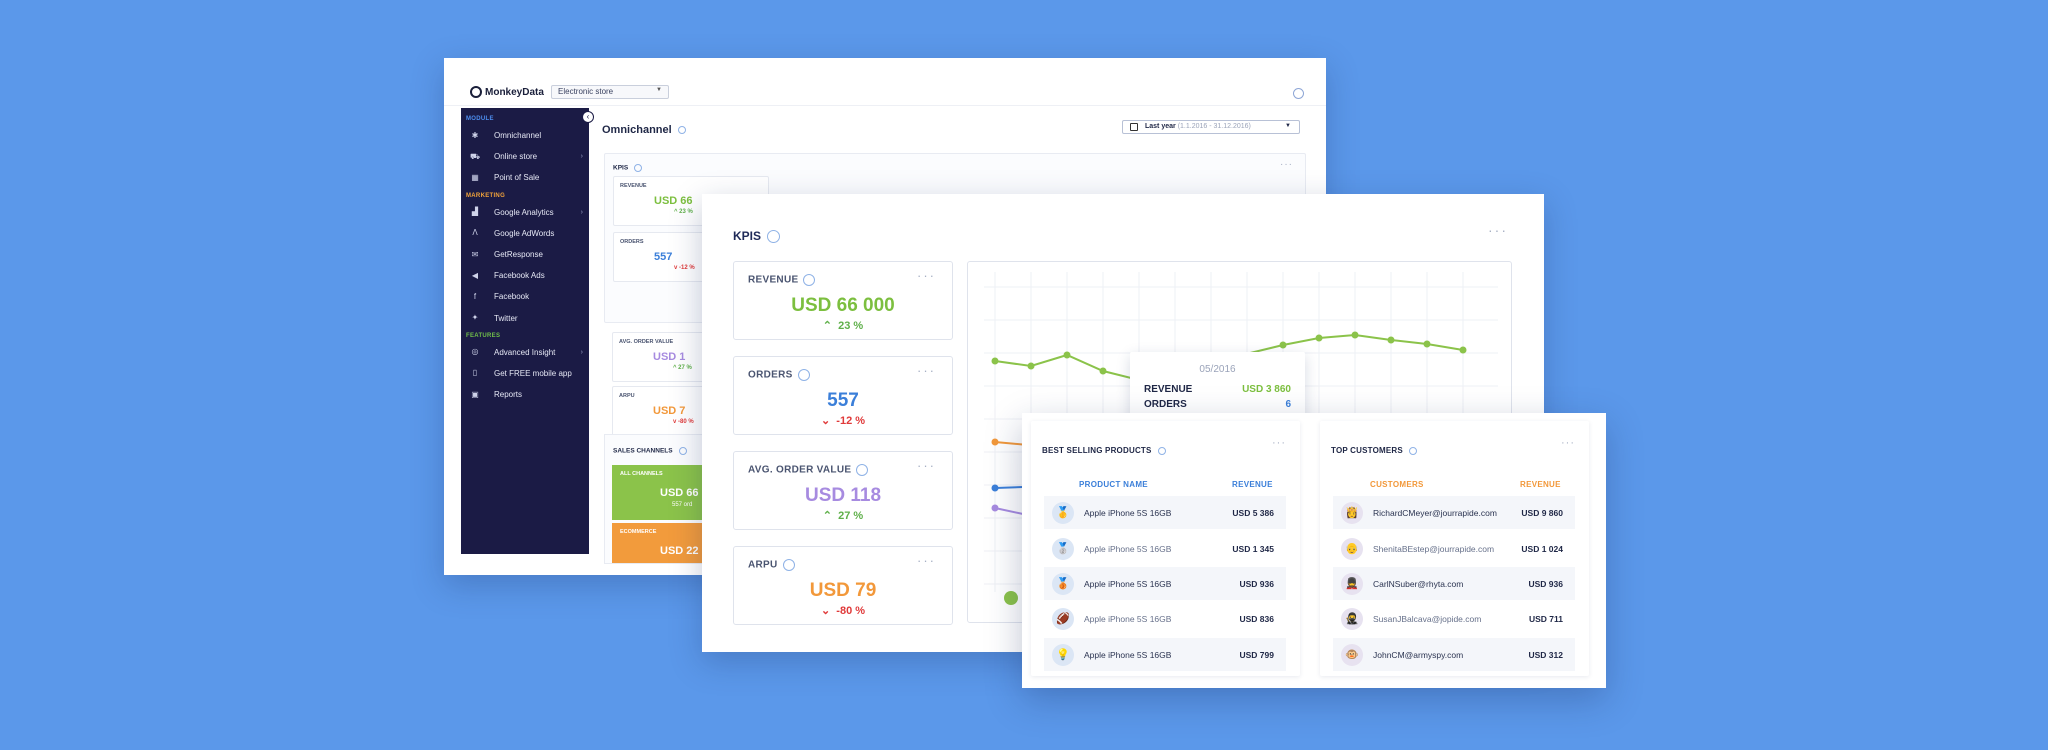 The image size is (2048, 750). What do you see at coordinates (1217, 389) in the screenshot?
I see `tooltip-row-revenue: REVENUE USD 3 860` at bounding box center [1217, 389].